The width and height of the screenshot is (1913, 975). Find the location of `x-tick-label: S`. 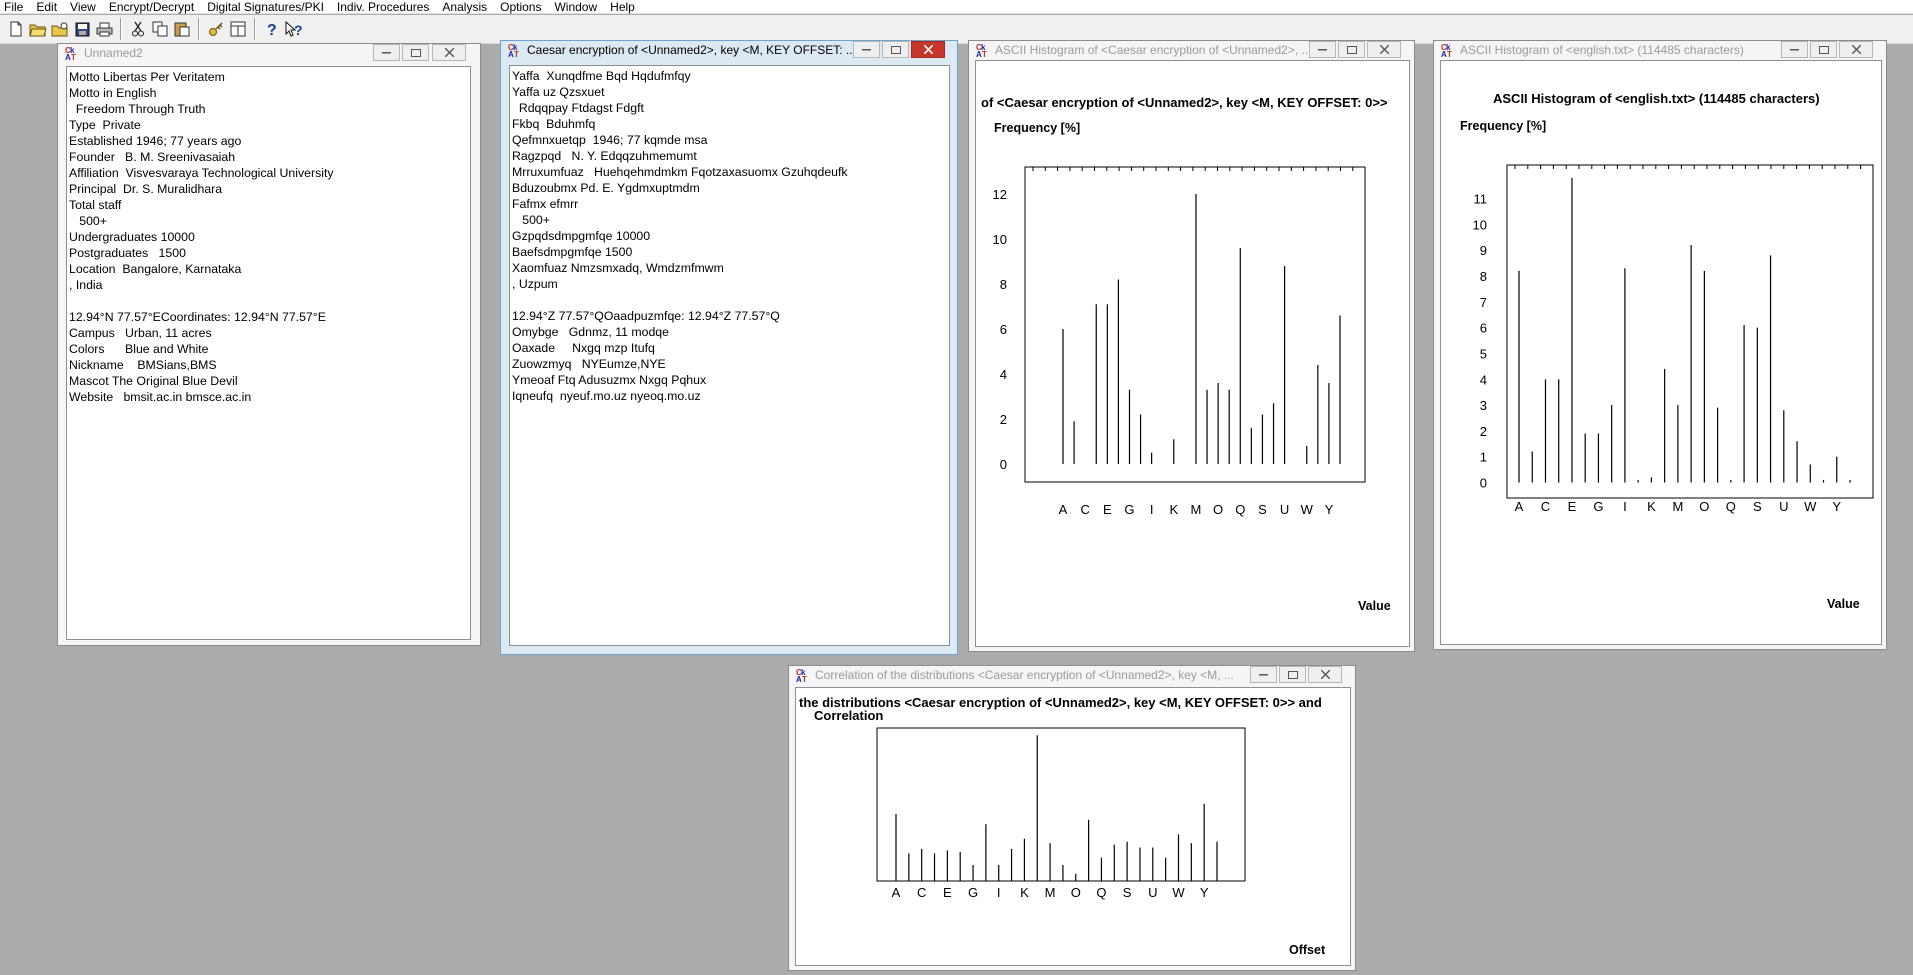

x-tick-label: S is located at coordinates (1262, 509).